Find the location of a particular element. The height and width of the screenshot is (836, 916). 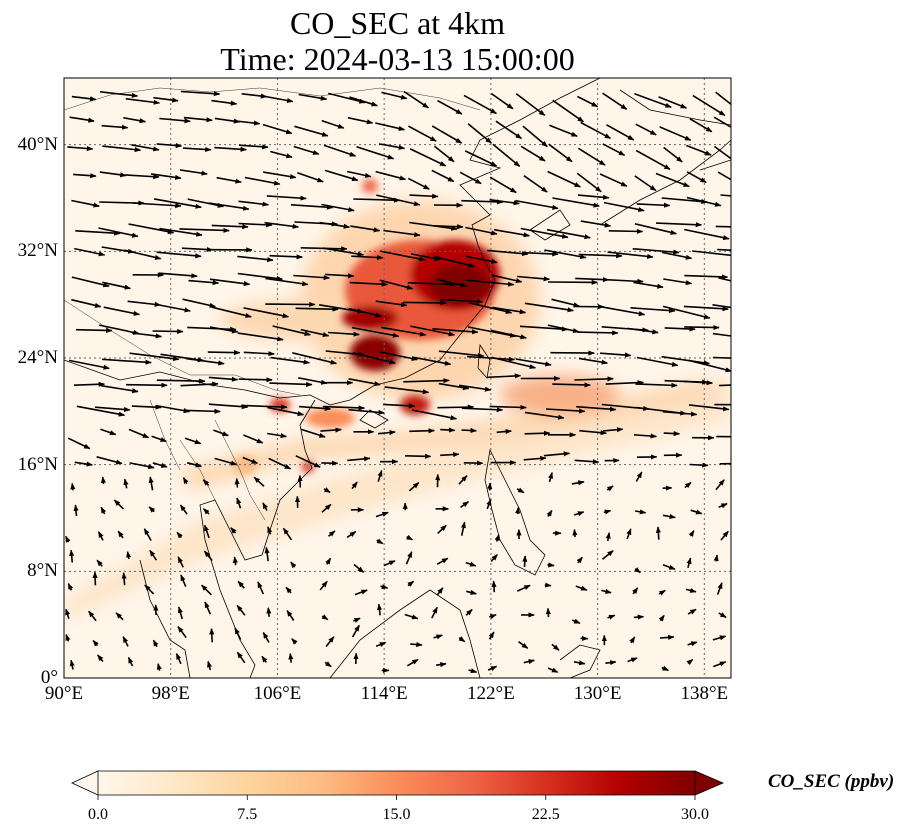

lat-tick-label: 0° is located at coordinates (49, 677).